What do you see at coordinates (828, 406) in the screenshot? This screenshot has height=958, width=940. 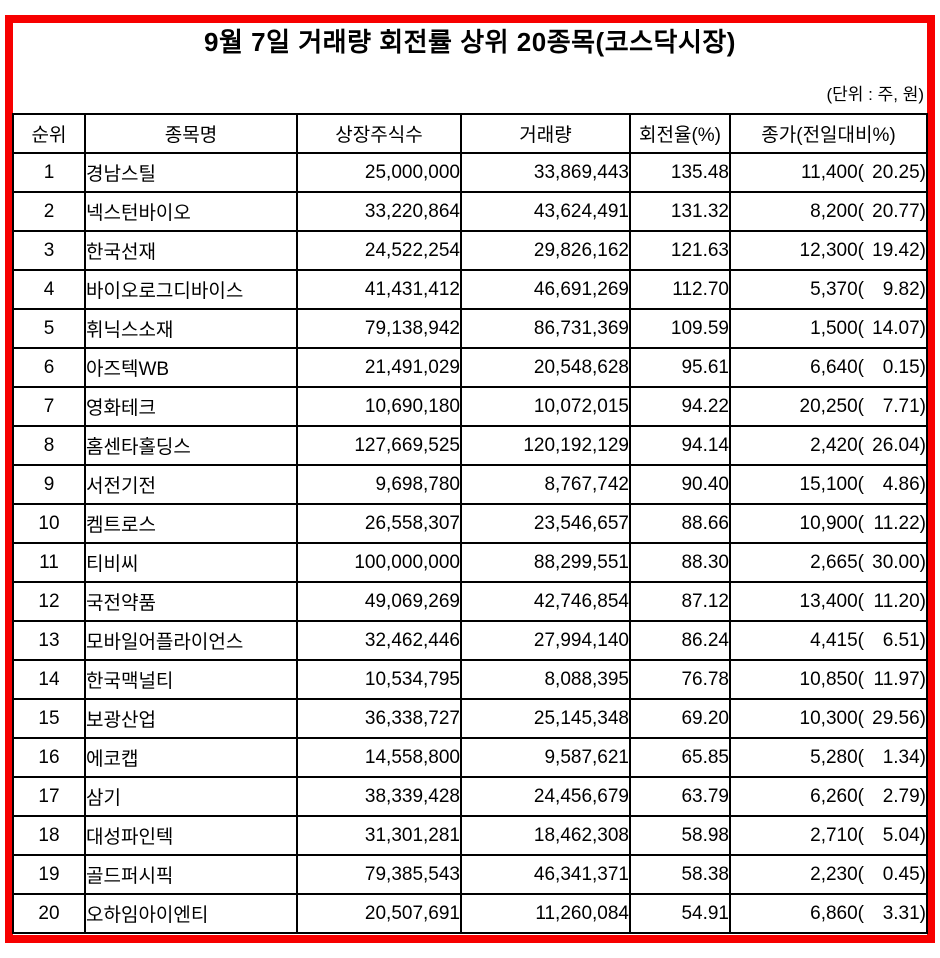 I see `close-price: 20,250` at bounding box center [828, 406].